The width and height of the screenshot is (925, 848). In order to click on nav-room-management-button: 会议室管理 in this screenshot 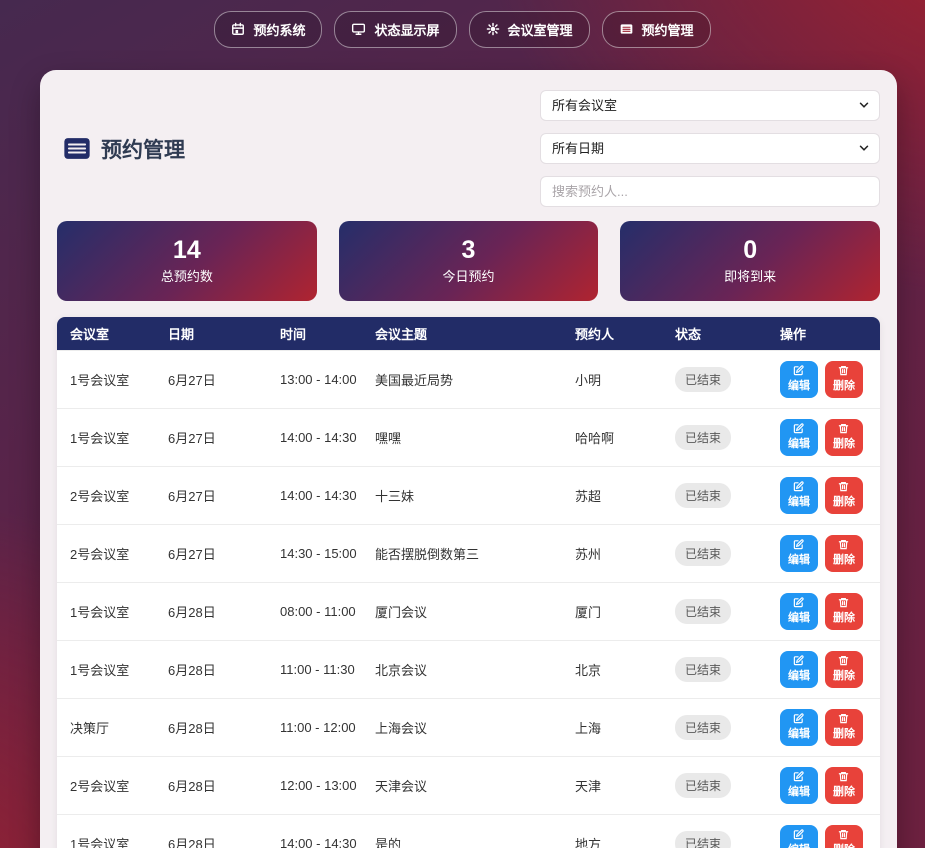, I will do `click(529, 29)`.